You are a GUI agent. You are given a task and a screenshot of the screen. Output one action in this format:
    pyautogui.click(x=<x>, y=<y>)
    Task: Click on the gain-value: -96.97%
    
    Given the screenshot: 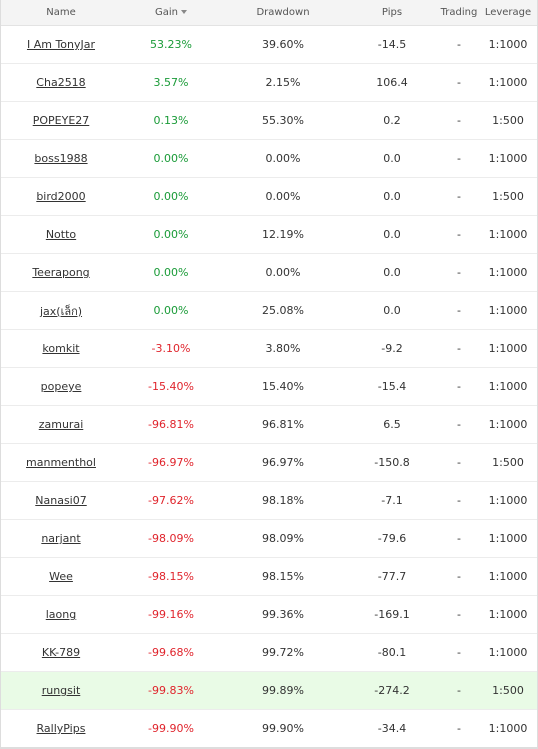 What is the action you would take?
    pyautogui.click(x=171, y=462)
    